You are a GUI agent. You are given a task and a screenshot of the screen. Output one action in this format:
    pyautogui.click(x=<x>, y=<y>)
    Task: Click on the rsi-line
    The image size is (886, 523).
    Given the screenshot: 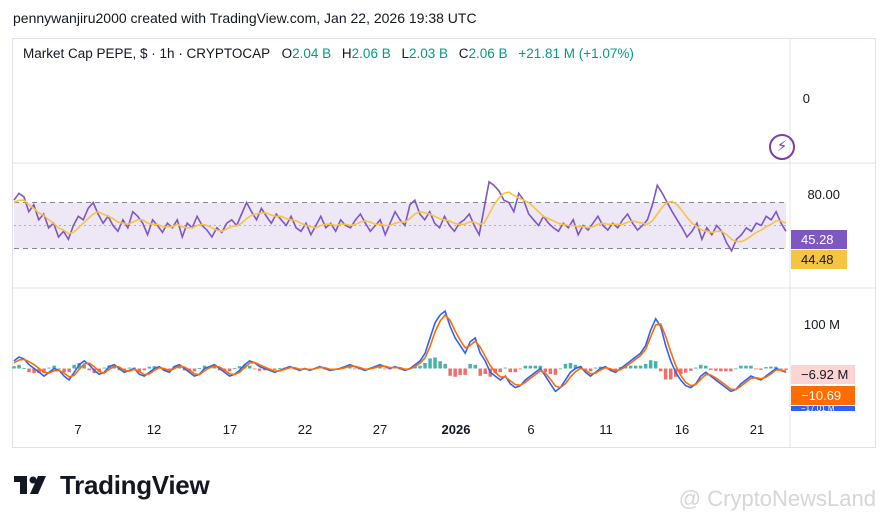 What is the action you would take?
    pyautogui.click(x=400, y=216)
    